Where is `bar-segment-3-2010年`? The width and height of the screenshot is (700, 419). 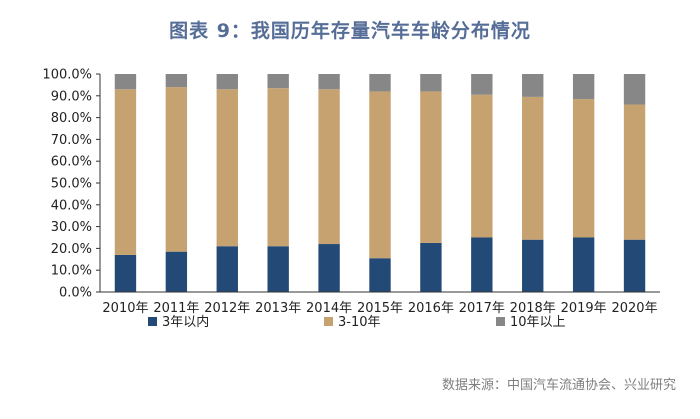 bar-segment-3-2010年 is located at coordinates (125, 82).